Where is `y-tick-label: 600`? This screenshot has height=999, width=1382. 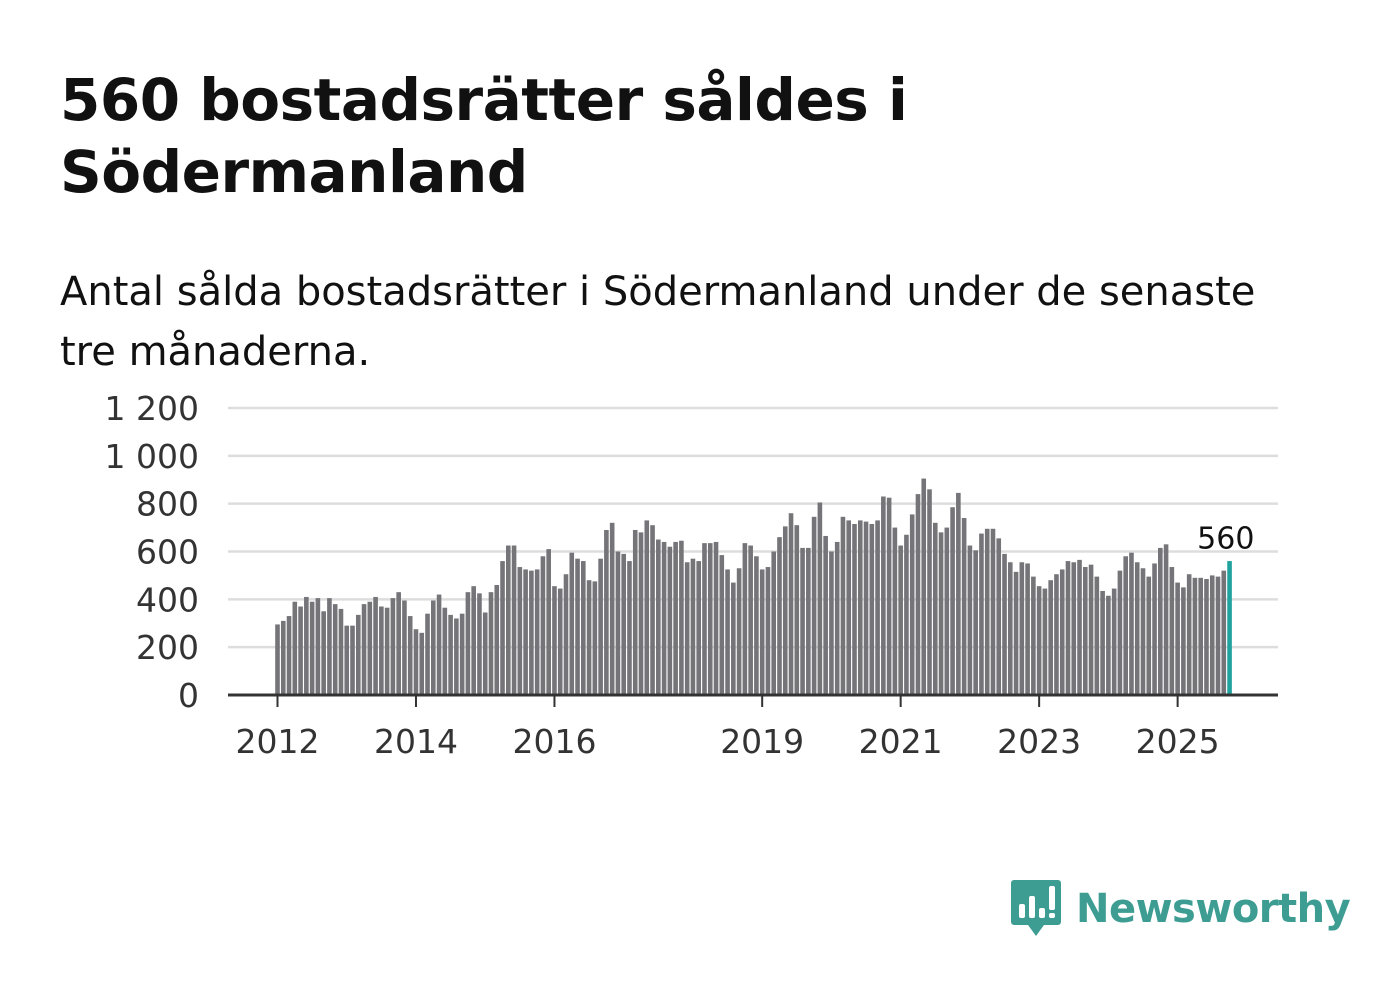
y-tick-label: 600 is located at coordinates (167, 552).